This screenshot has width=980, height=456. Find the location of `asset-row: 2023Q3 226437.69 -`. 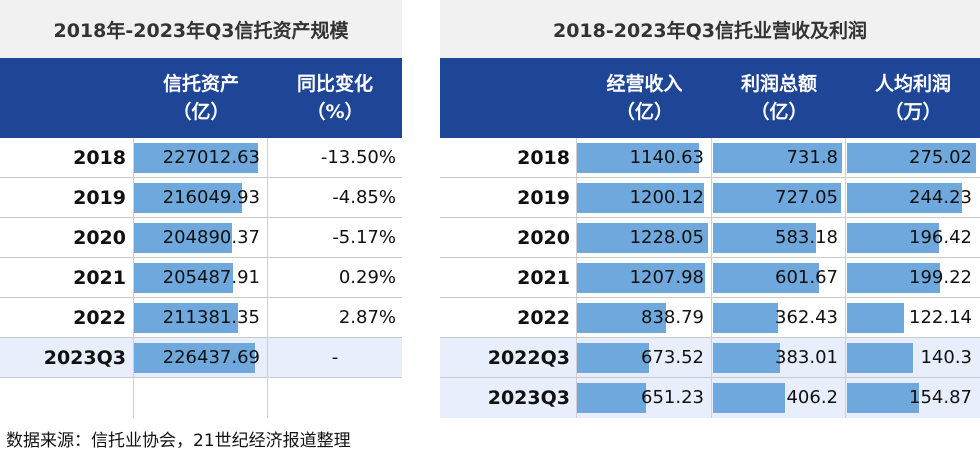

asset-row: 2023Q3 226437.69 - is located at coordinates (201, 358).